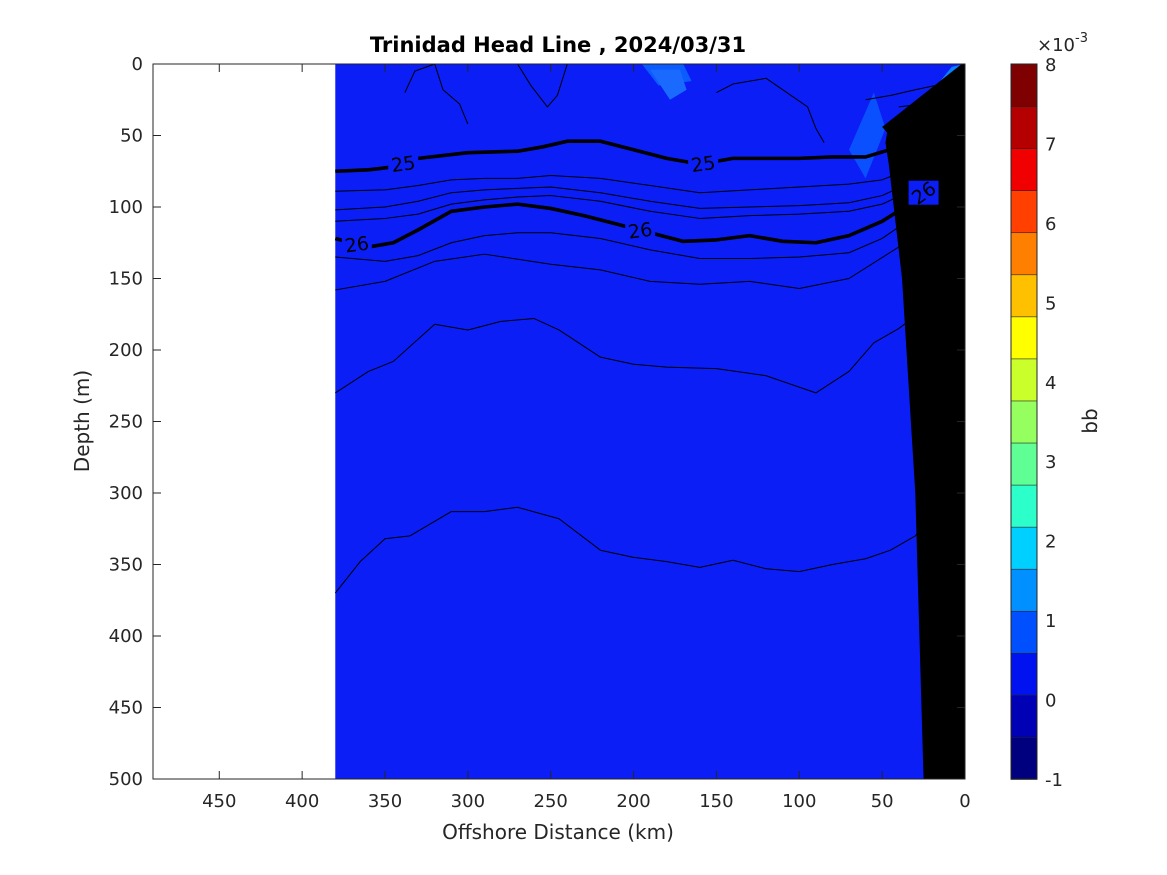 The height and width of the screenshot is (875, 1167). What do you see at coordinates (1050, 303) in the screenshot?
I see `colorbar-tick-label: 5` at bounding box center [1050, 303].